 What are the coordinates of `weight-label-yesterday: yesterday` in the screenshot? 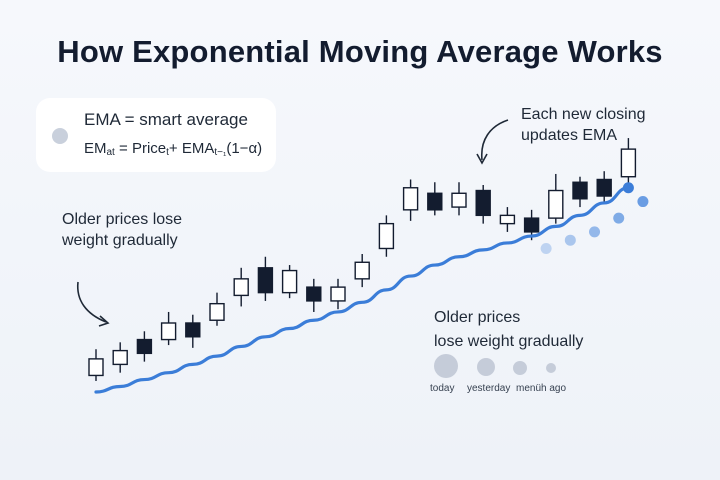 It's located at (489, 388).